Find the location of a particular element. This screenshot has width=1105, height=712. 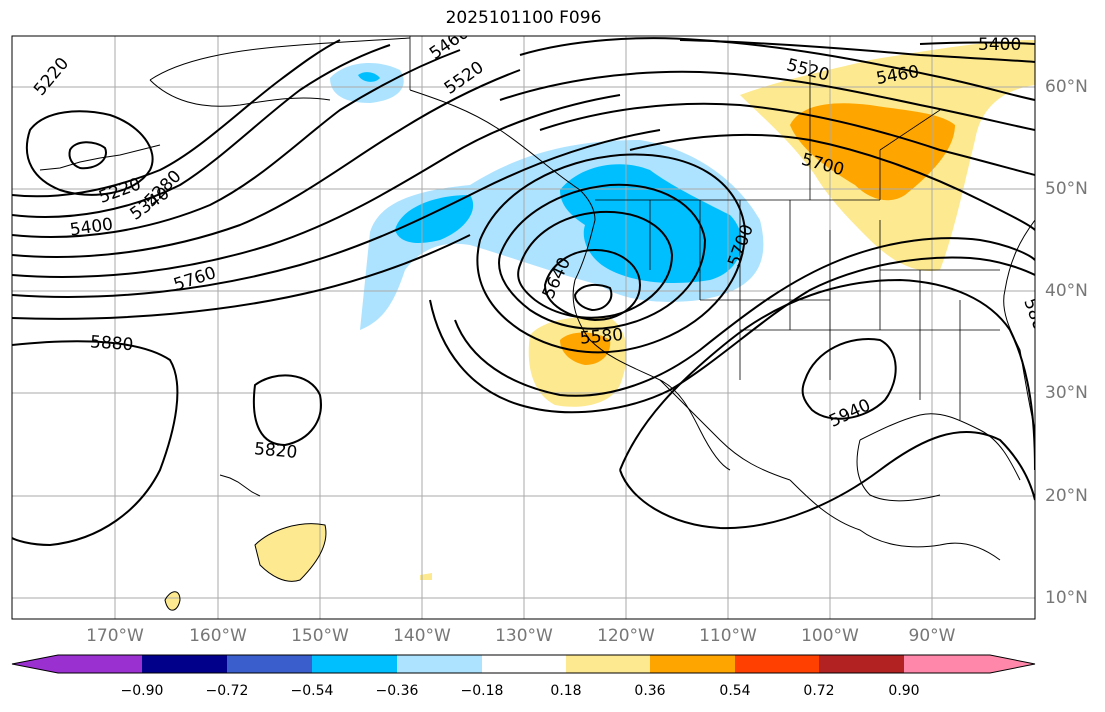

lat-label-10n: 10°N is located at coordinates (1066, 598).